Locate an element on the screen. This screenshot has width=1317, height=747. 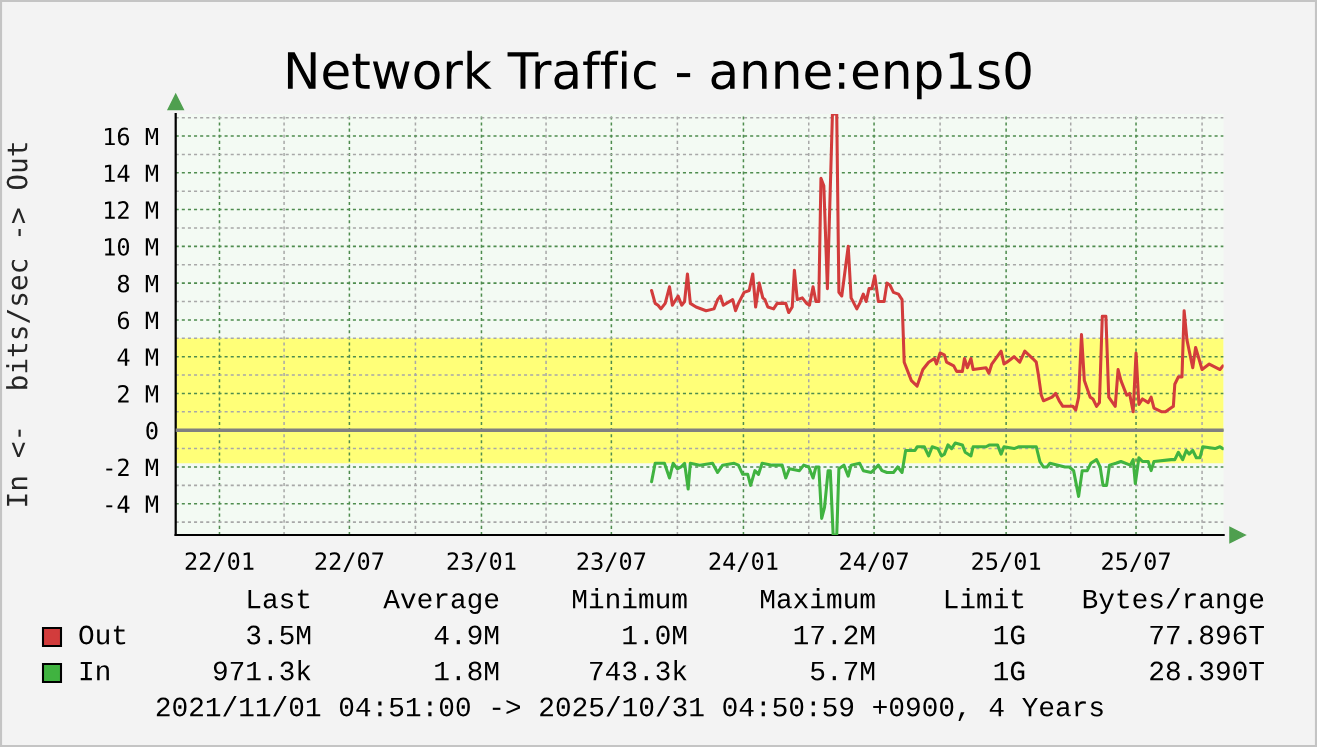
line-series is located at coordinates (937, 488).